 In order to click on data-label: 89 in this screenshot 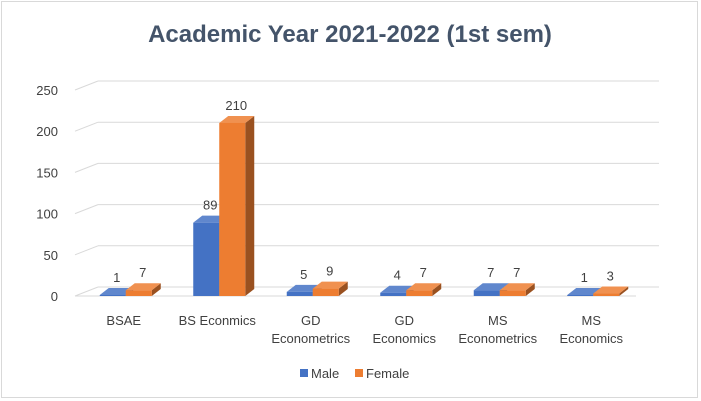, I will do `click(210, 205)`.